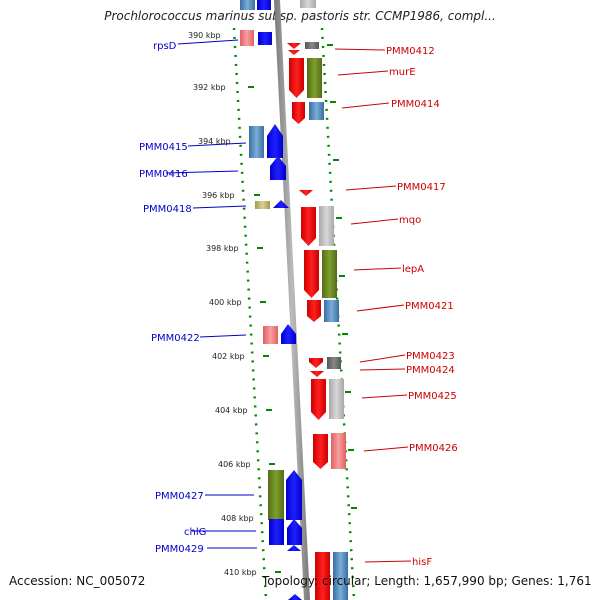 The width and height of the screenshot is (600, 600). Describe the element at coordinates (316, 111) in the screenshot. I see `gene-pmm0414-cog` at that location.